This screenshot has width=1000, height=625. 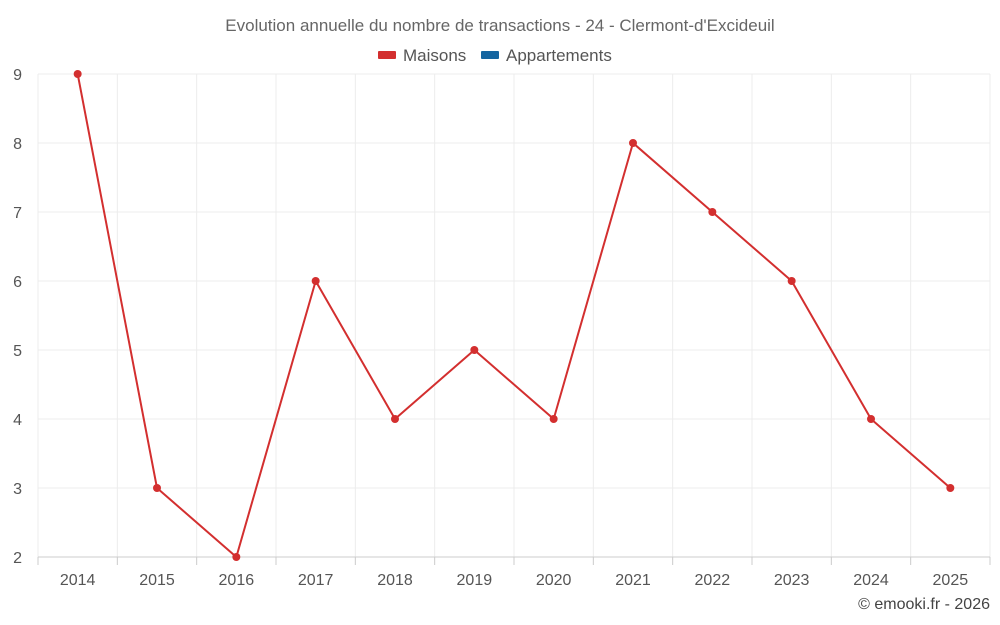 What do you see at coordinates (17, 144) in the screenshot?
I see `y-tick-label: 8` at bounding box center [17, 144].